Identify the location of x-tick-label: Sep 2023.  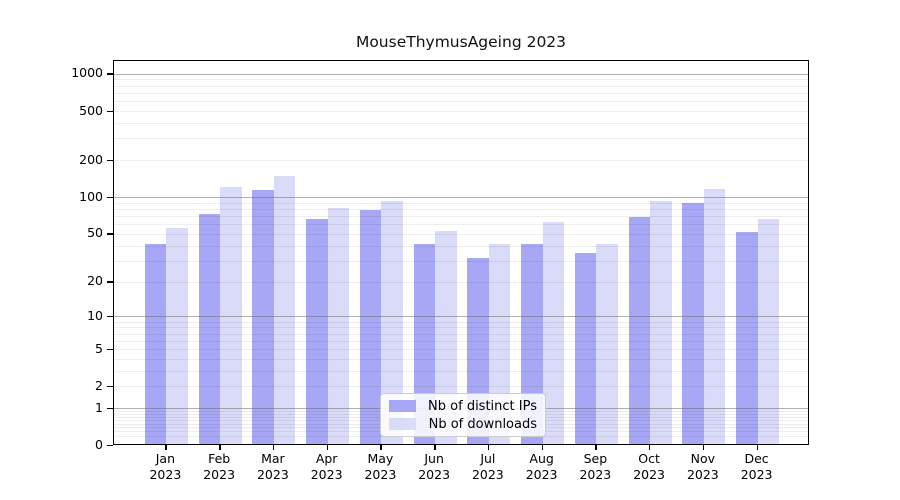
(595, 466).